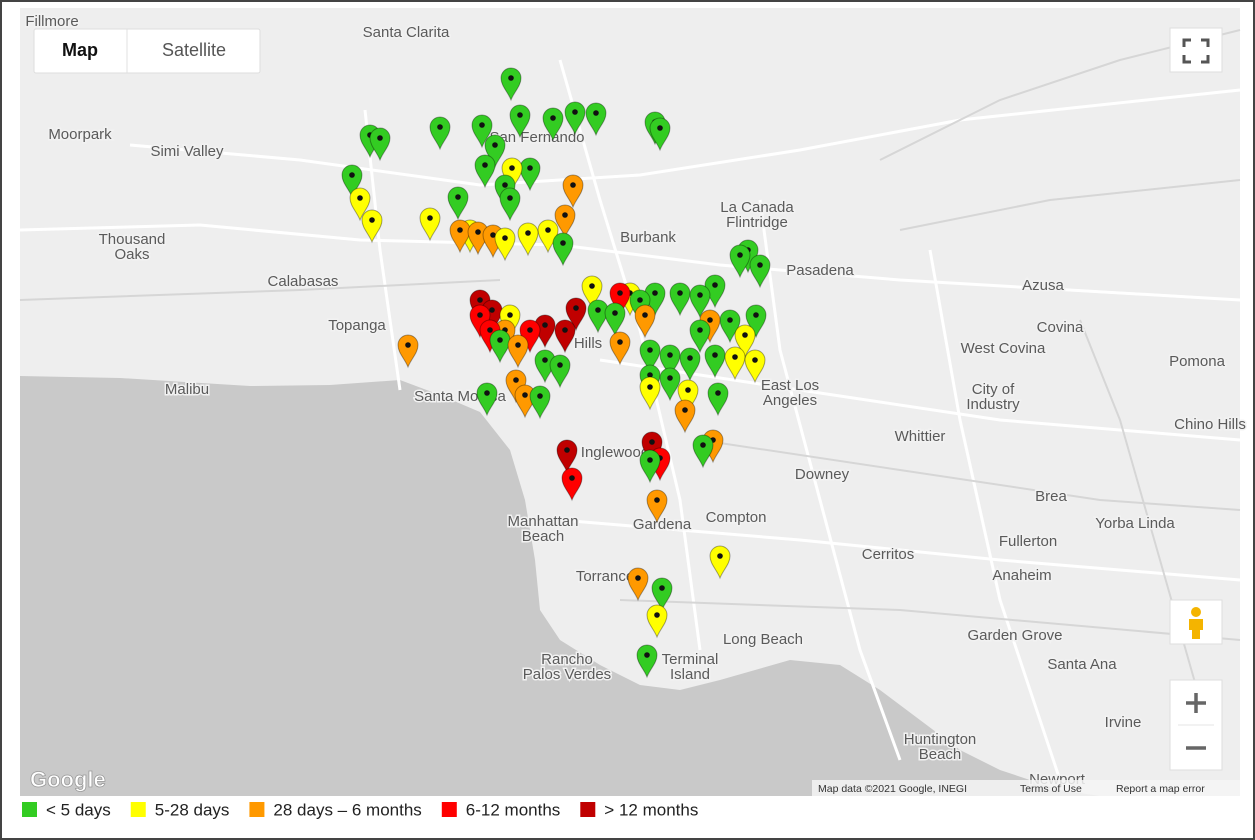  I want to click on fullscreen-button, so click(1196, 50).